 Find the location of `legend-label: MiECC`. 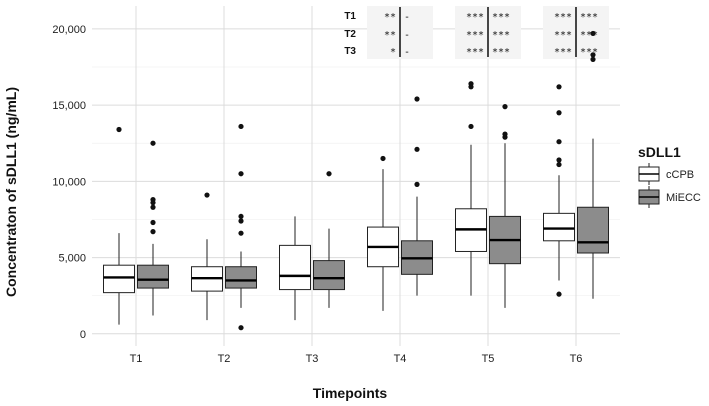

legend-label: MiECC is located at coordinates (683, 198).